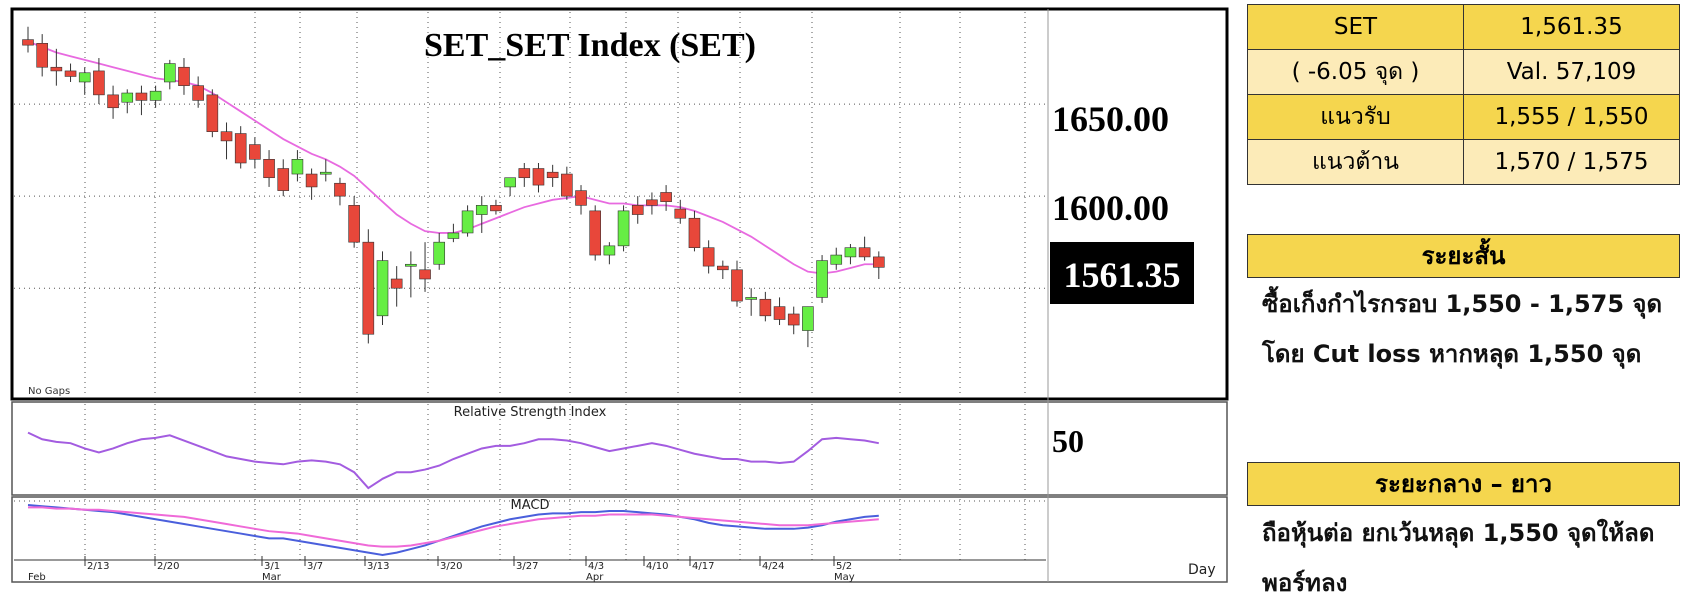 Image resolution: width=1682 pixels, height=608 pixels. Describe the element at coordinates (98, 566) in the screenshot. I see `x-tick-label: 2/13` at that location.